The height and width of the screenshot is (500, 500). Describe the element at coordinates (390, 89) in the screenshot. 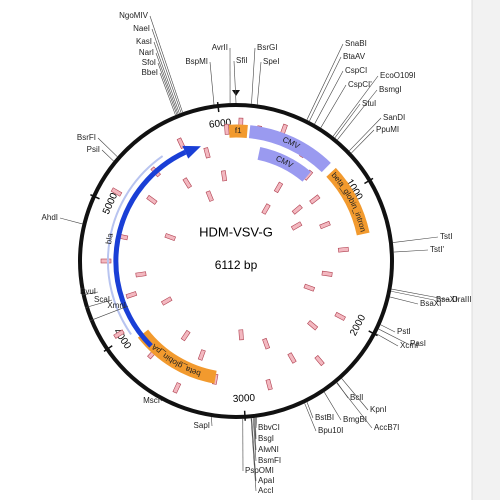

I see `enzyme-label: BsmgI` at that location.